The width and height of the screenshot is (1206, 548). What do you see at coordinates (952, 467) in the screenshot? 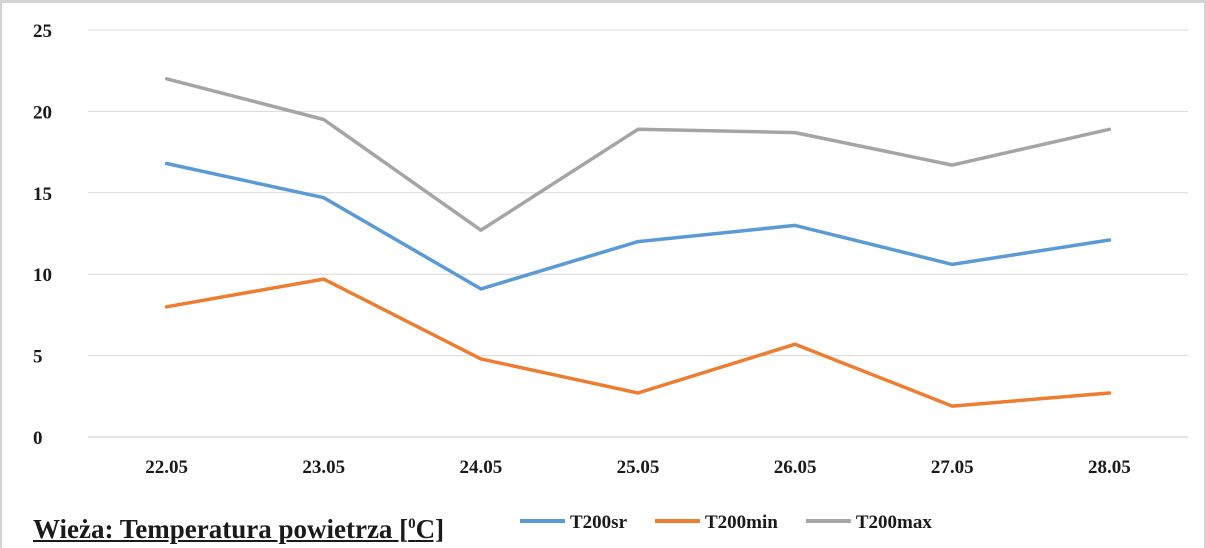
I see `x-tick-label: 27.05` at bounding box center [952, 467].